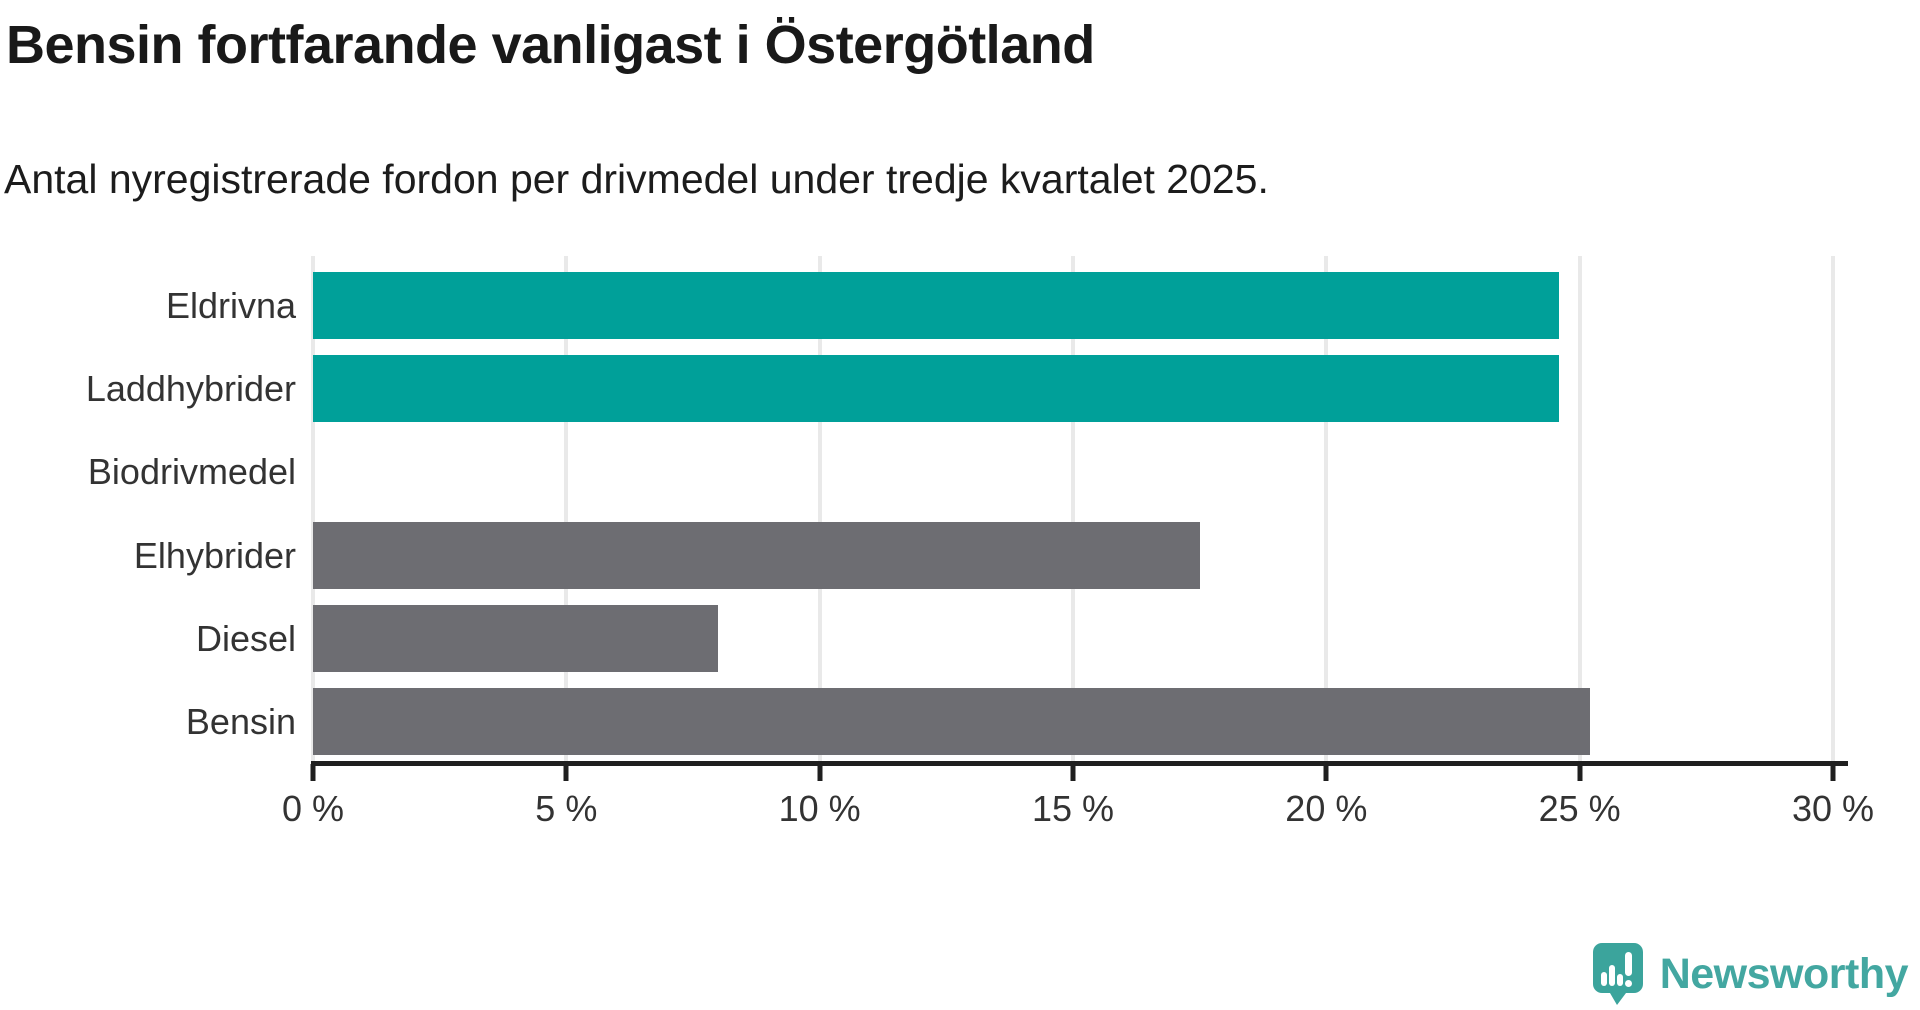 This screenshot has width=1920, height=1010. What do you see at coordinates (313, 808) in the screenshot?
I see `x-tick-label: 0 %` at bounding box center [313, 808].